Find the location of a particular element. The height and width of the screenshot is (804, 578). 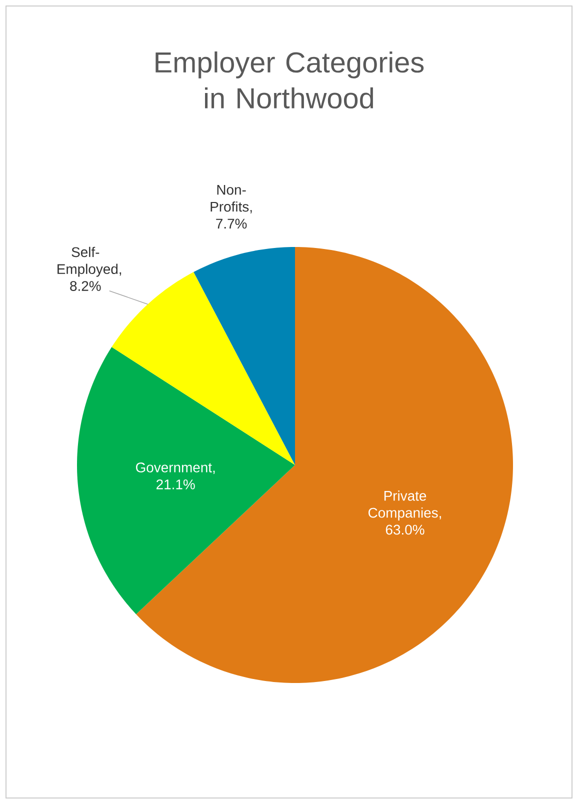

chart-title: Employer Categories in Northwood is located at coordinates (290, 80).